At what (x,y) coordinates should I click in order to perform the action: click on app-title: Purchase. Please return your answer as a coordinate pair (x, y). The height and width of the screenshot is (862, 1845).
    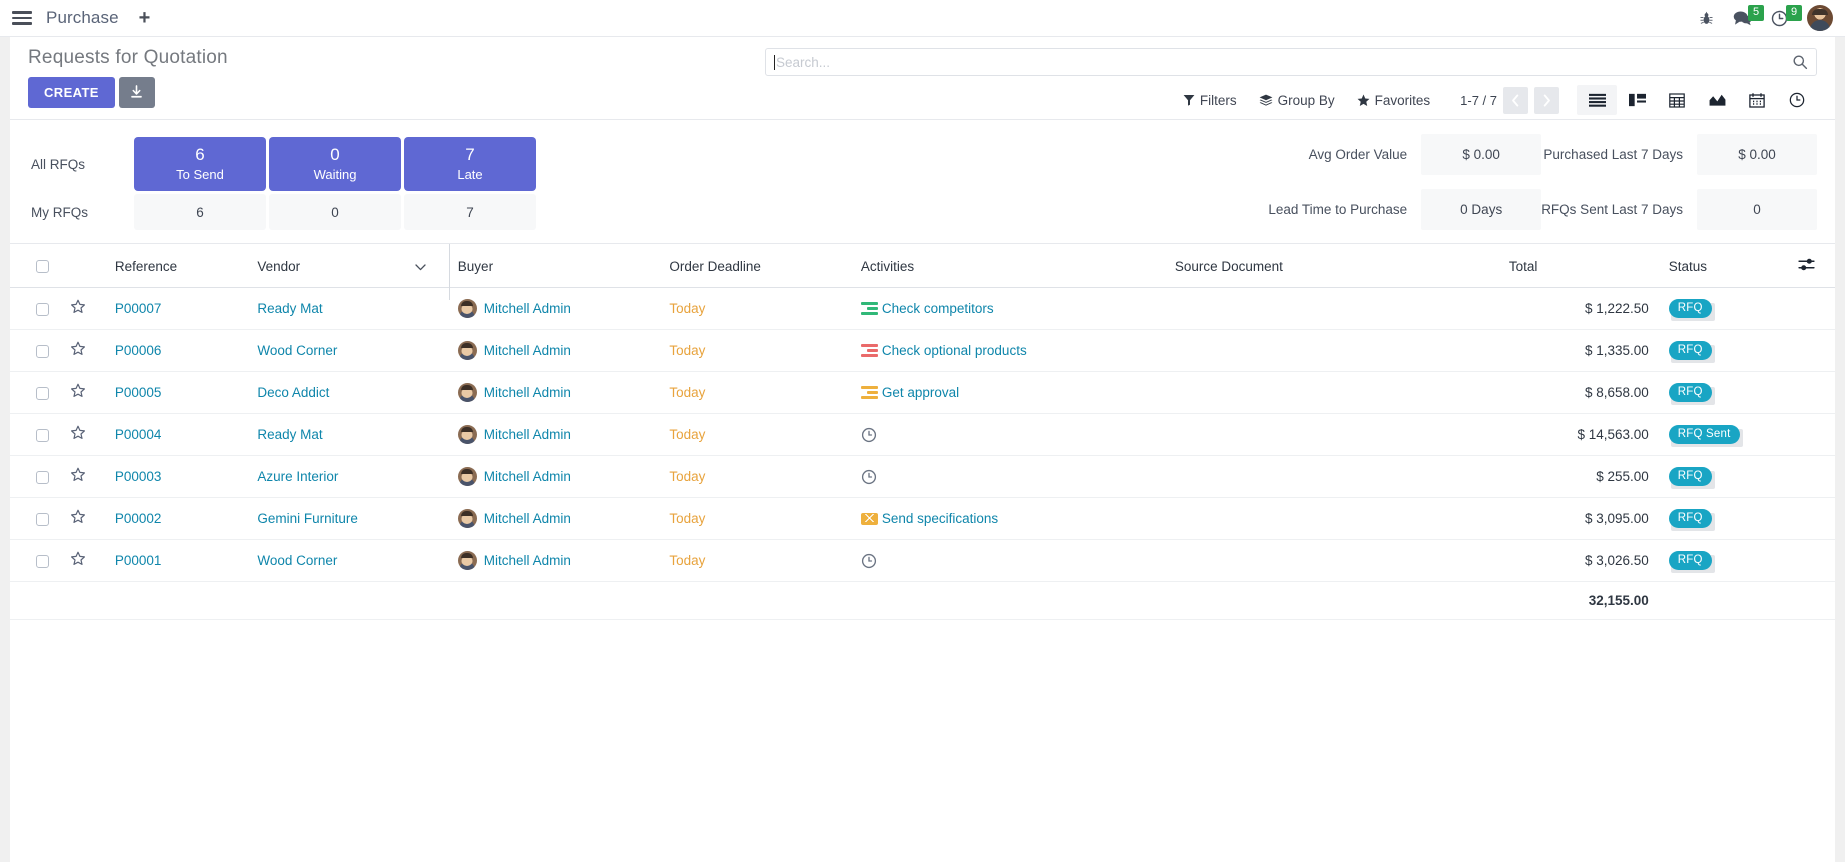
    Looking at the image, I should click on (82, 17).